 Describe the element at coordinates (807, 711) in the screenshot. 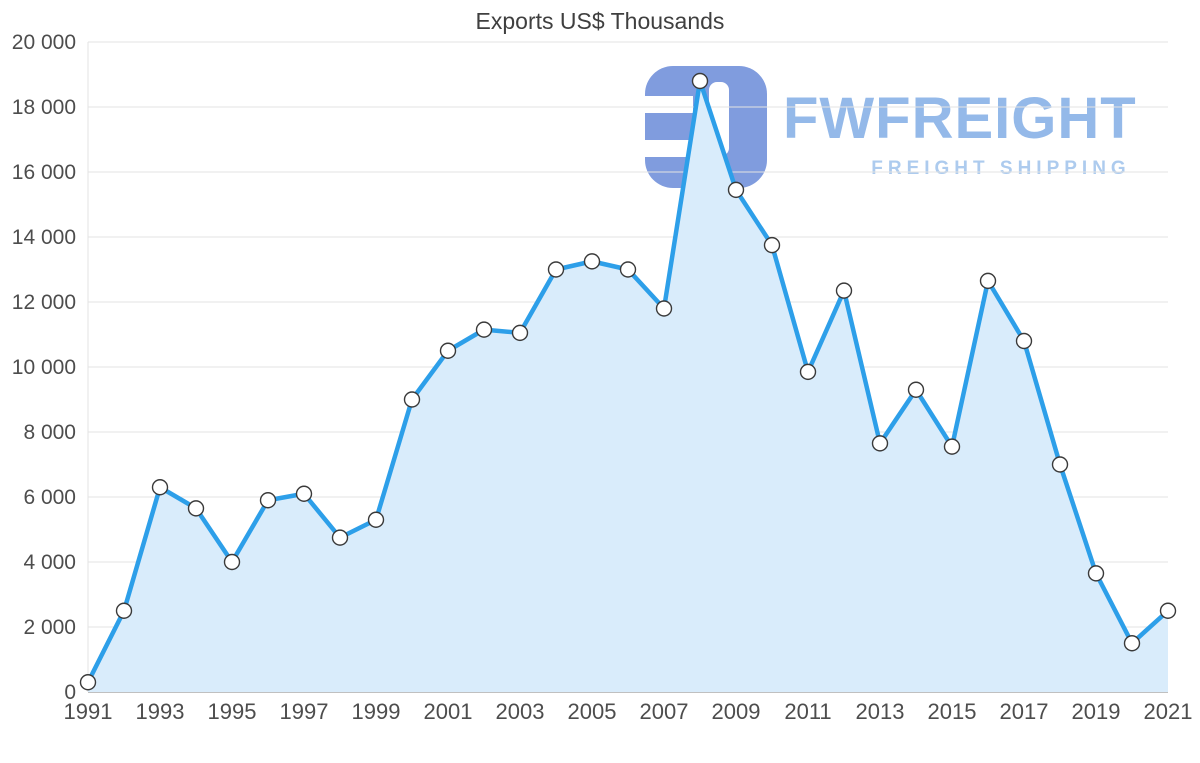

I see `x-tick-label: 2011` at that location.